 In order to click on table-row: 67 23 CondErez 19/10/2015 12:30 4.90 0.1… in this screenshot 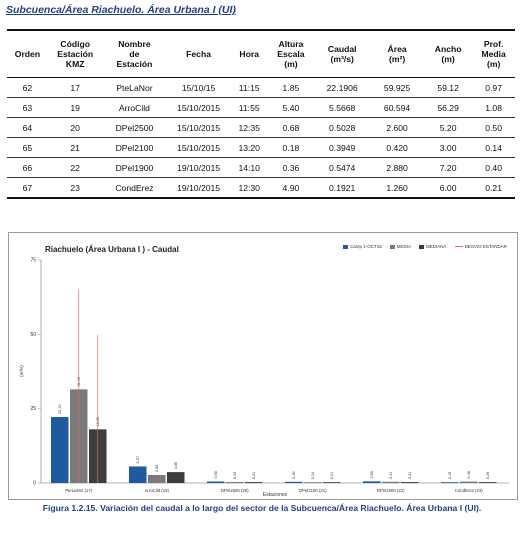, I will do `click(261, 188)`.